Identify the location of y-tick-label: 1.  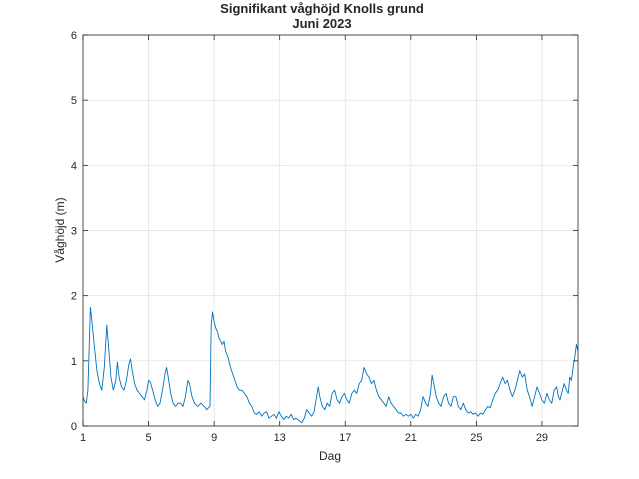
(74, 362).